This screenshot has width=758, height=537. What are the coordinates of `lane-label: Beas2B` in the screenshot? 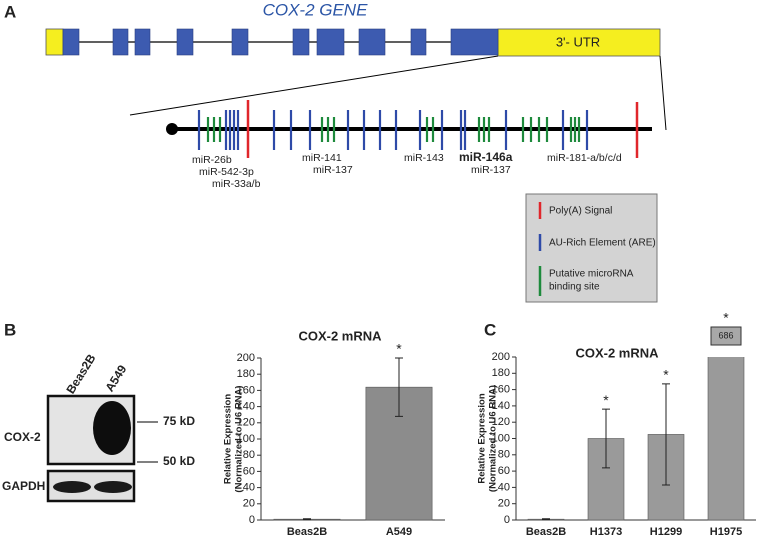 It's located at (80, 373).